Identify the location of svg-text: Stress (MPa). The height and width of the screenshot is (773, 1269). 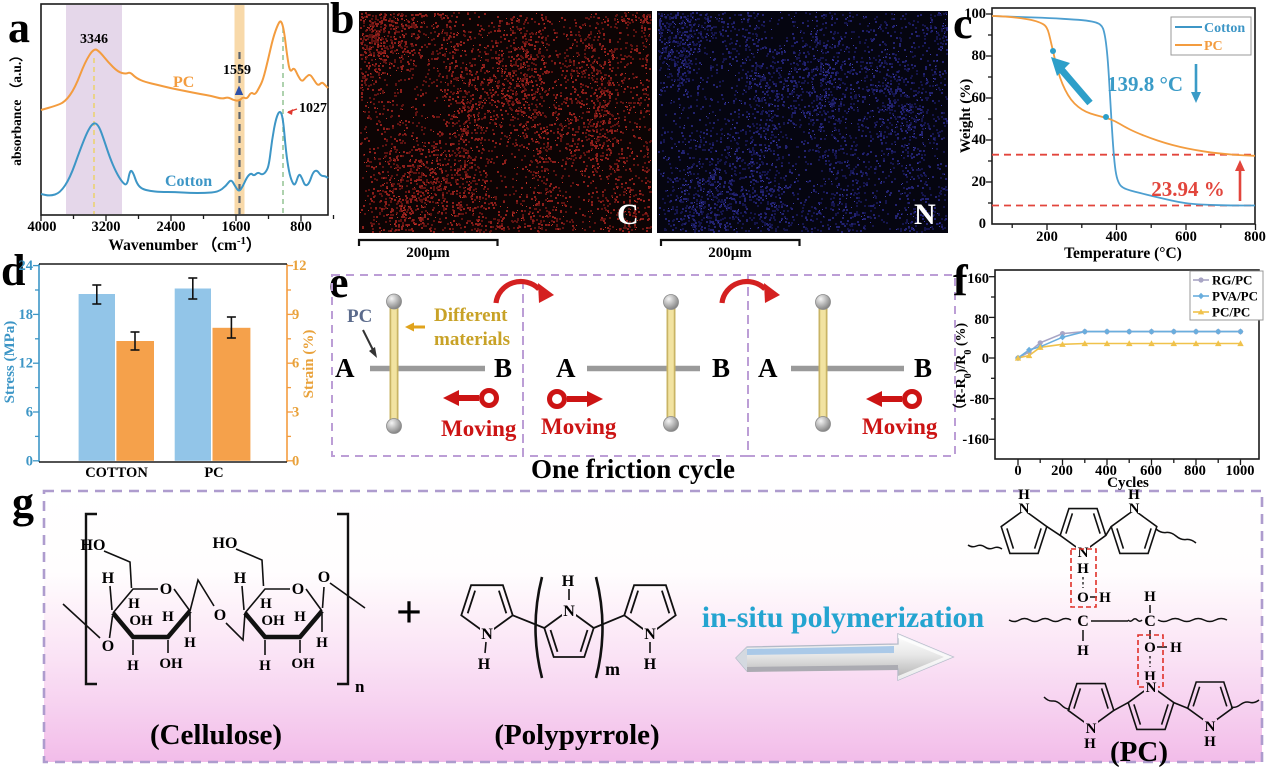
(10, 362).